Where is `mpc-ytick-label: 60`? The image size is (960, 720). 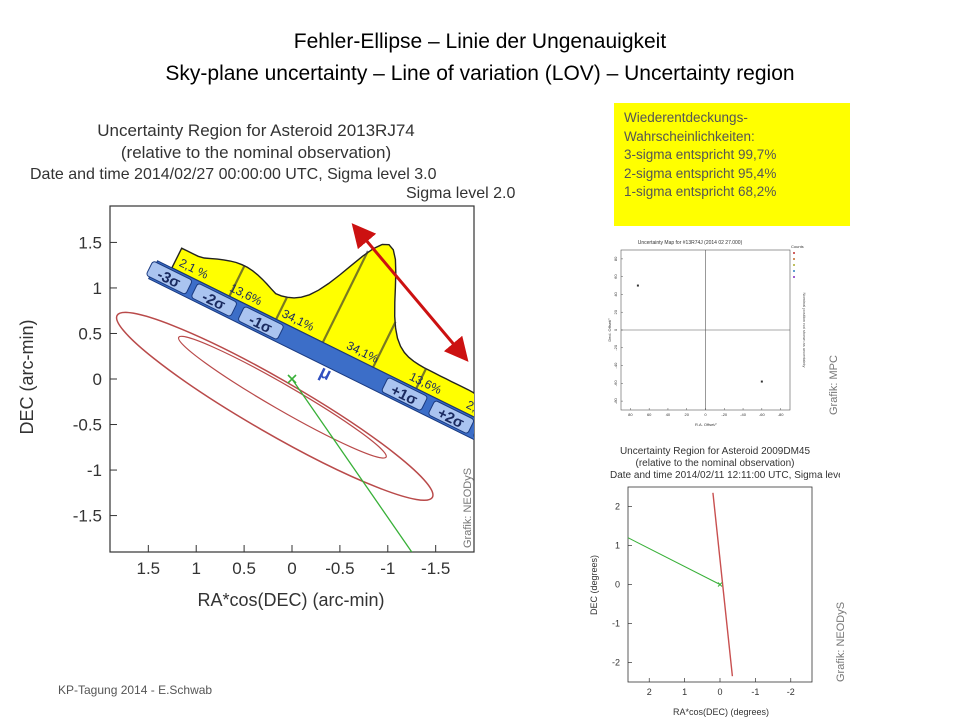 mpc-ytick-label: 60 is located at coordinates (615, 276).